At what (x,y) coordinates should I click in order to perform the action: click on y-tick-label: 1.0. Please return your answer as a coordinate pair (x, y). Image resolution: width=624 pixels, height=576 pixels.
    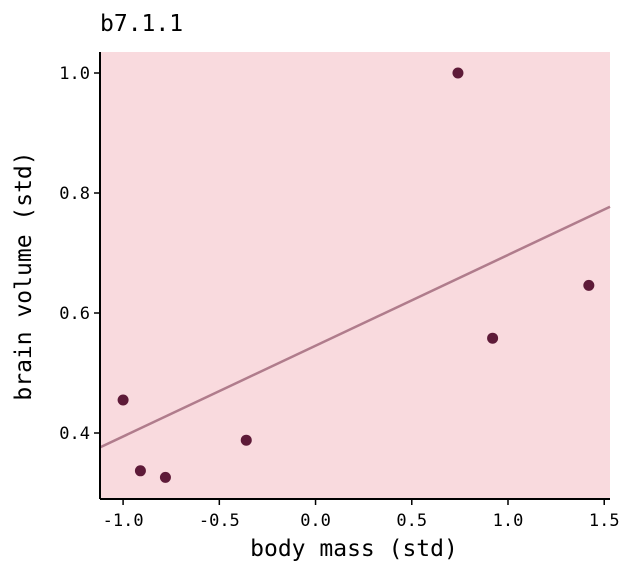
    Looking at the image, I should click on (74, 74).